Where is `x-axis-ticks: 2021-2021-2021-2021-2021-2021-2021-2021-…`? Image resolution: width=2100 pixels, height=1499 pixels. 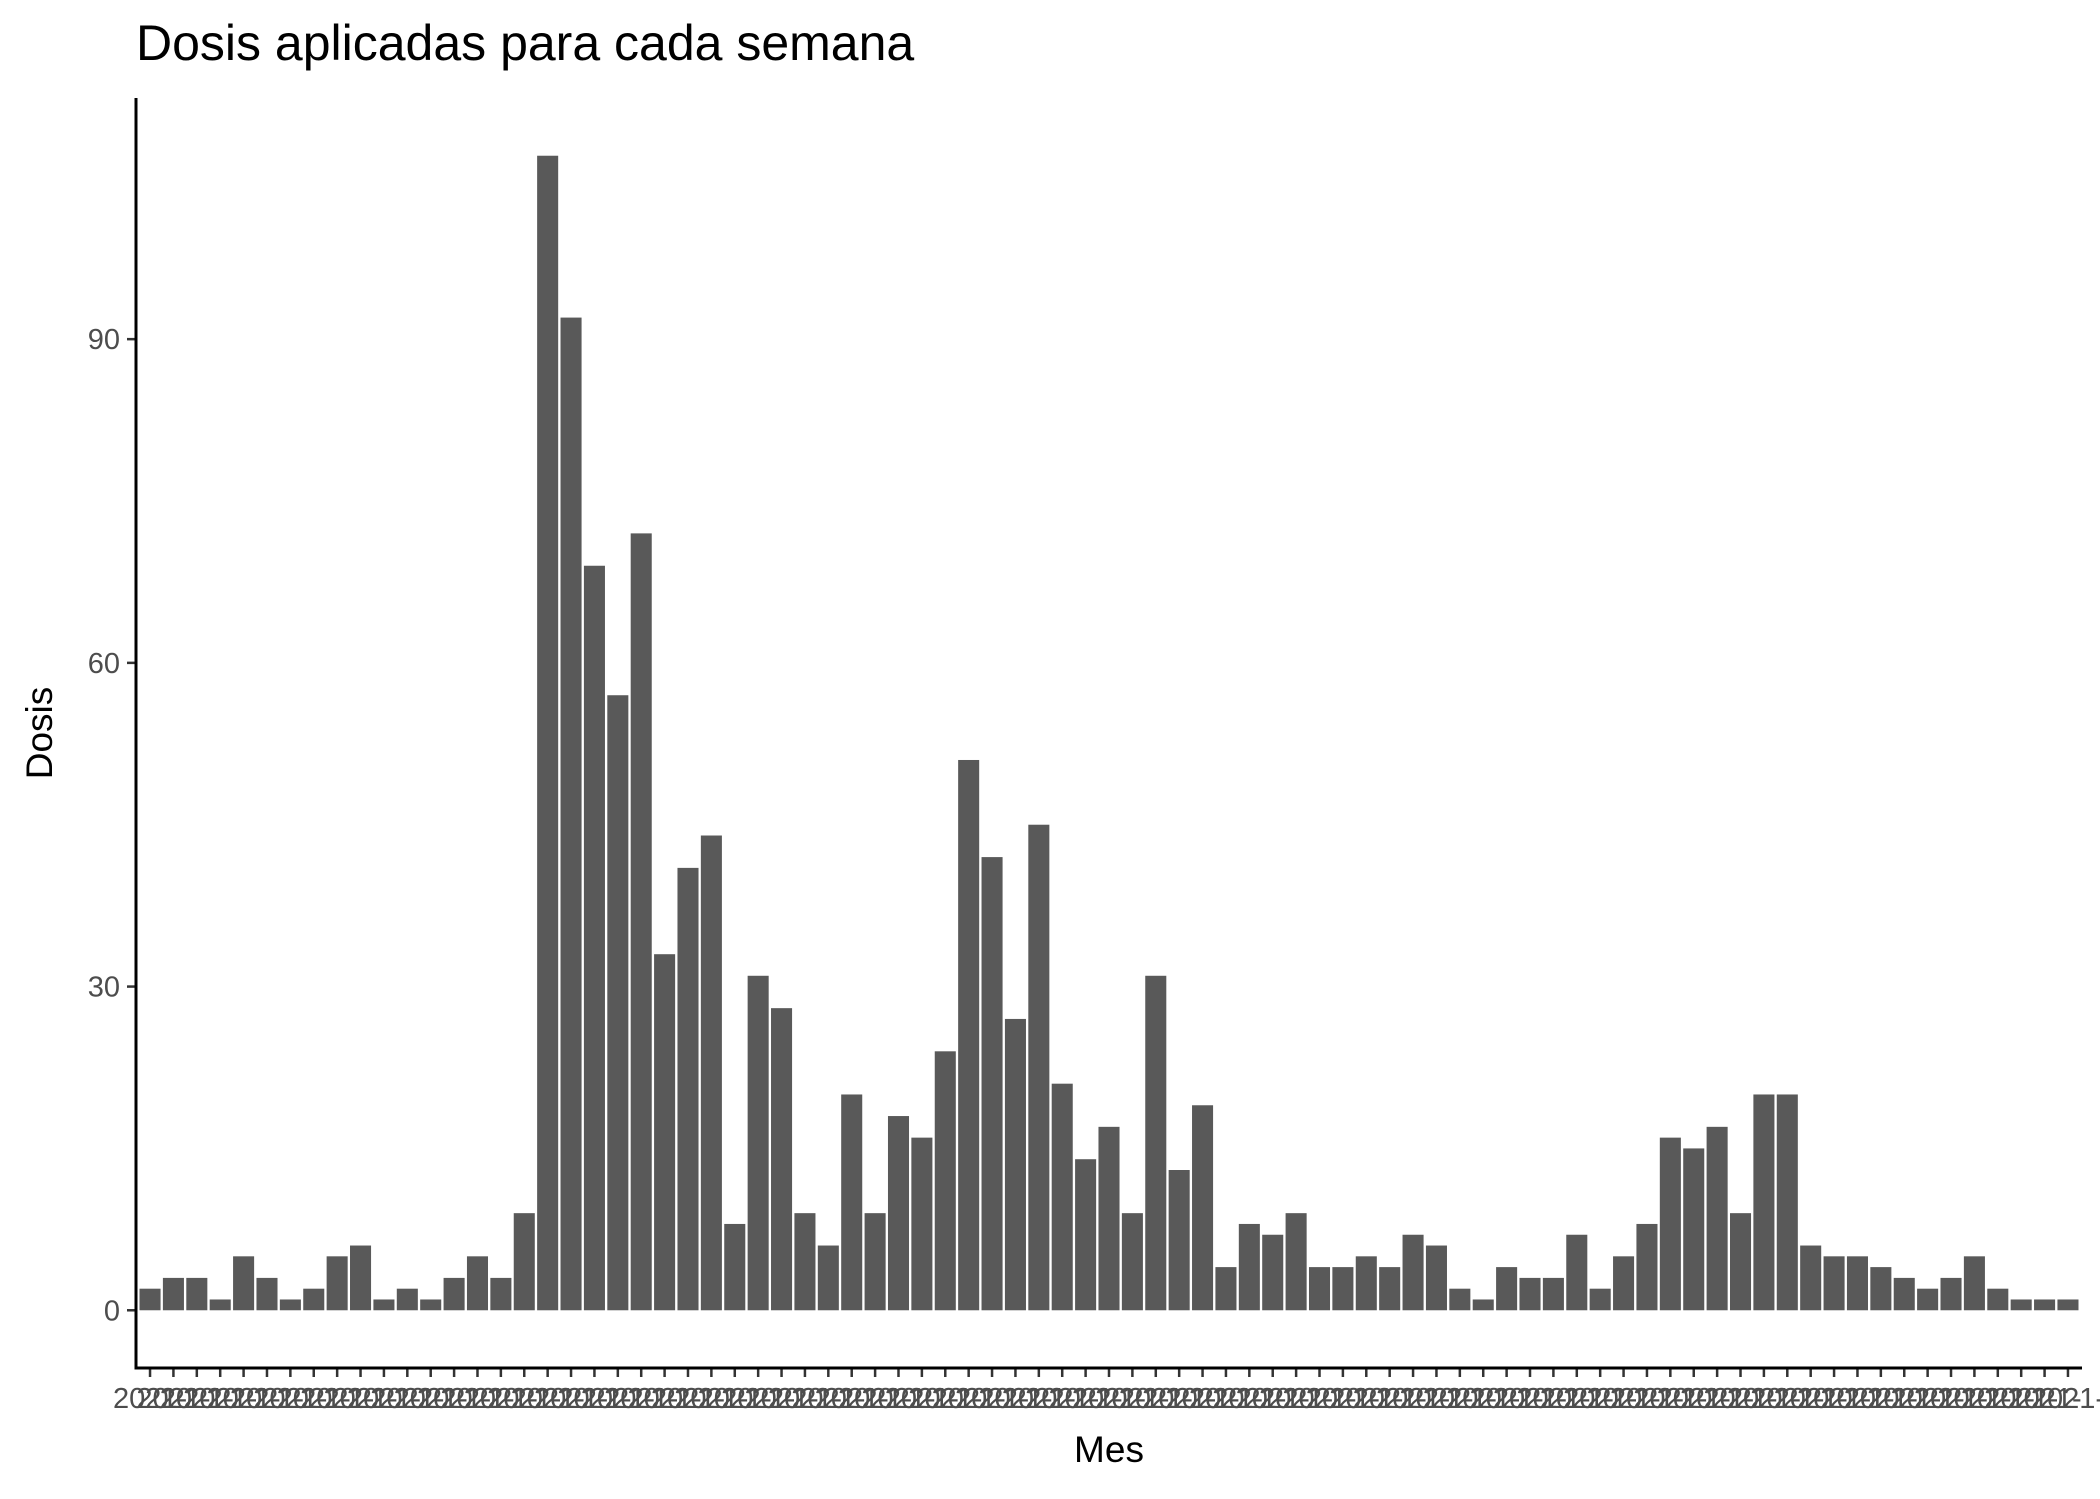 x-axis-ticks: 2021-2021-2021-2021-2021-2021-2021-2021-… is located at coordinates (1106, 1391).